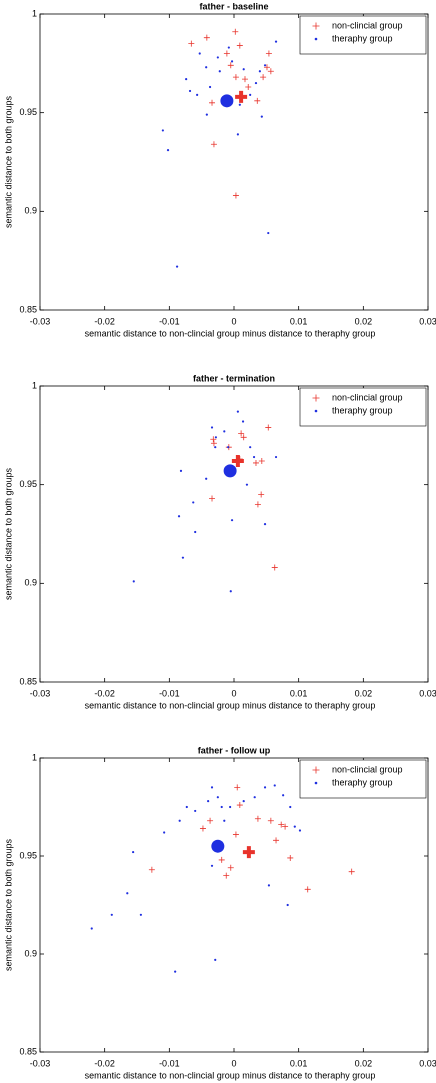 The width and height of the screenshot is (436, 1083). I want to click on chart-title: father - termination, so click(234, 378).